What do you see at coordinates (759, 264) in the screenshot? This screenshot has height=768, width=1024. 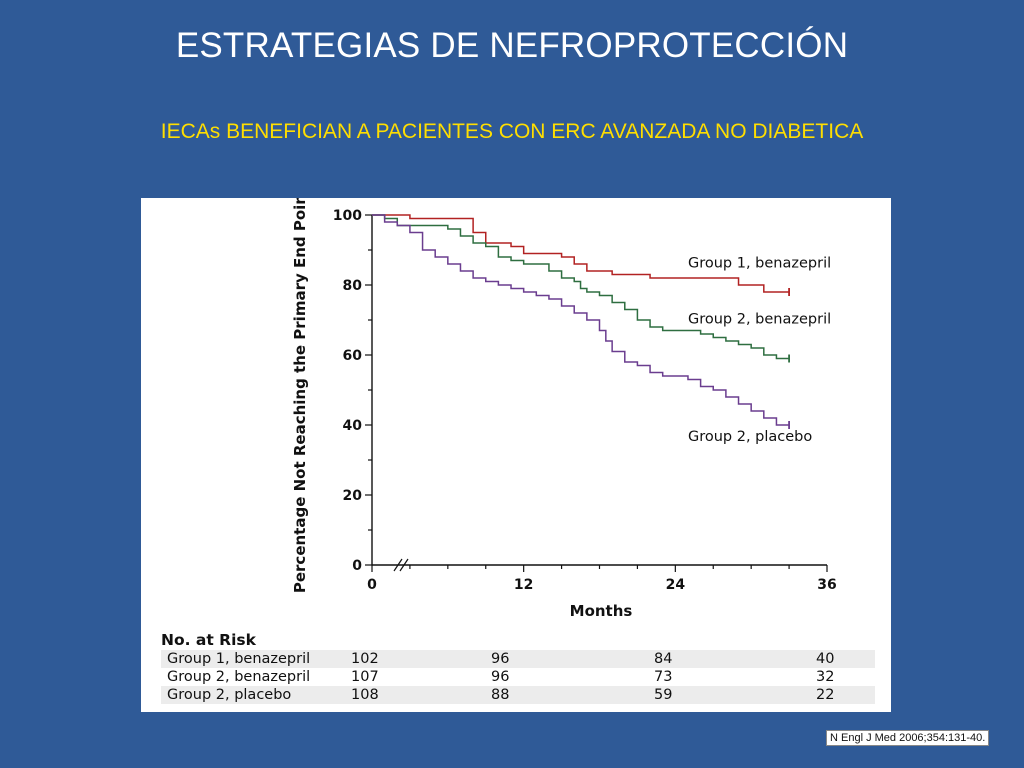 I see `series-label: Group 1, benazepril` at bounding box center [759, 264].